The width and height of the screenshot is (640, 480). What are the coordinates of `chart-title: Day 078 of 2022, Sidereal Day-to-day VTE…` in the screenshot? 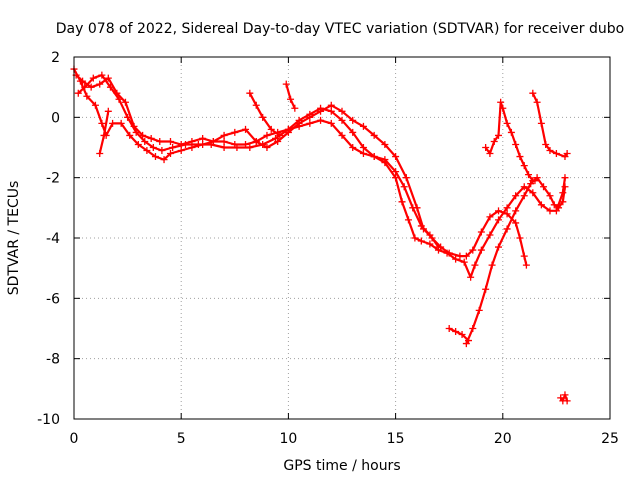 It's located at (340, 29).